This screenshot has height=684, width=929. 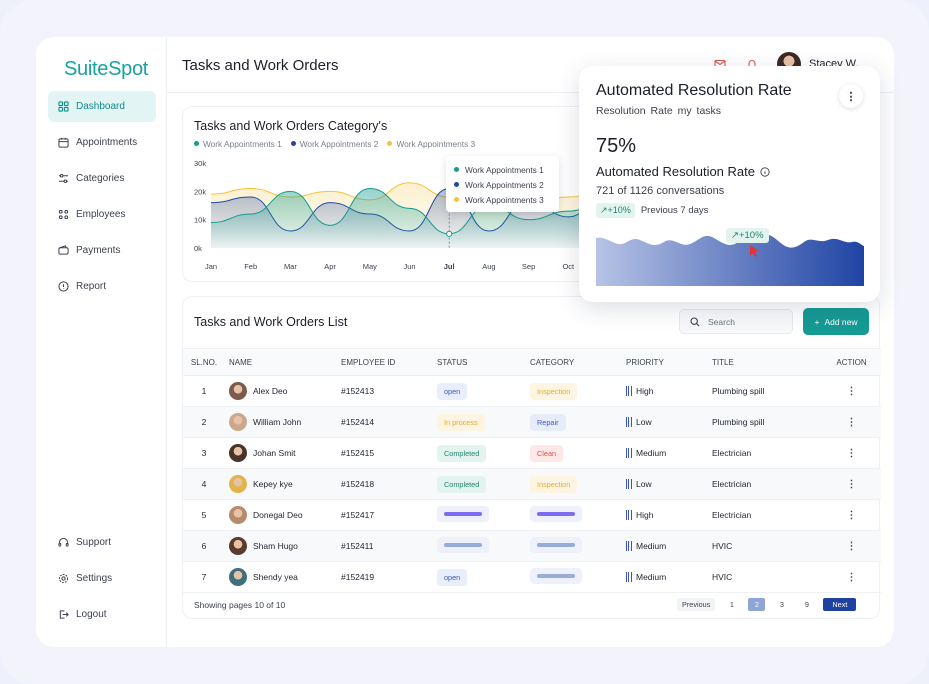 I want to click on legend-label: Work Appointments 2, so click(x=339, y=144).